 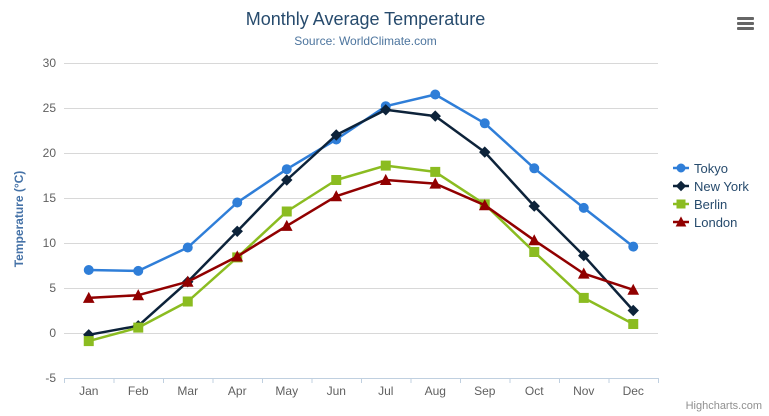 What do you see at coordinates (52, 333) in the screenshot?
I see `y-tick-label: 0` at bounding box center [52, 333].